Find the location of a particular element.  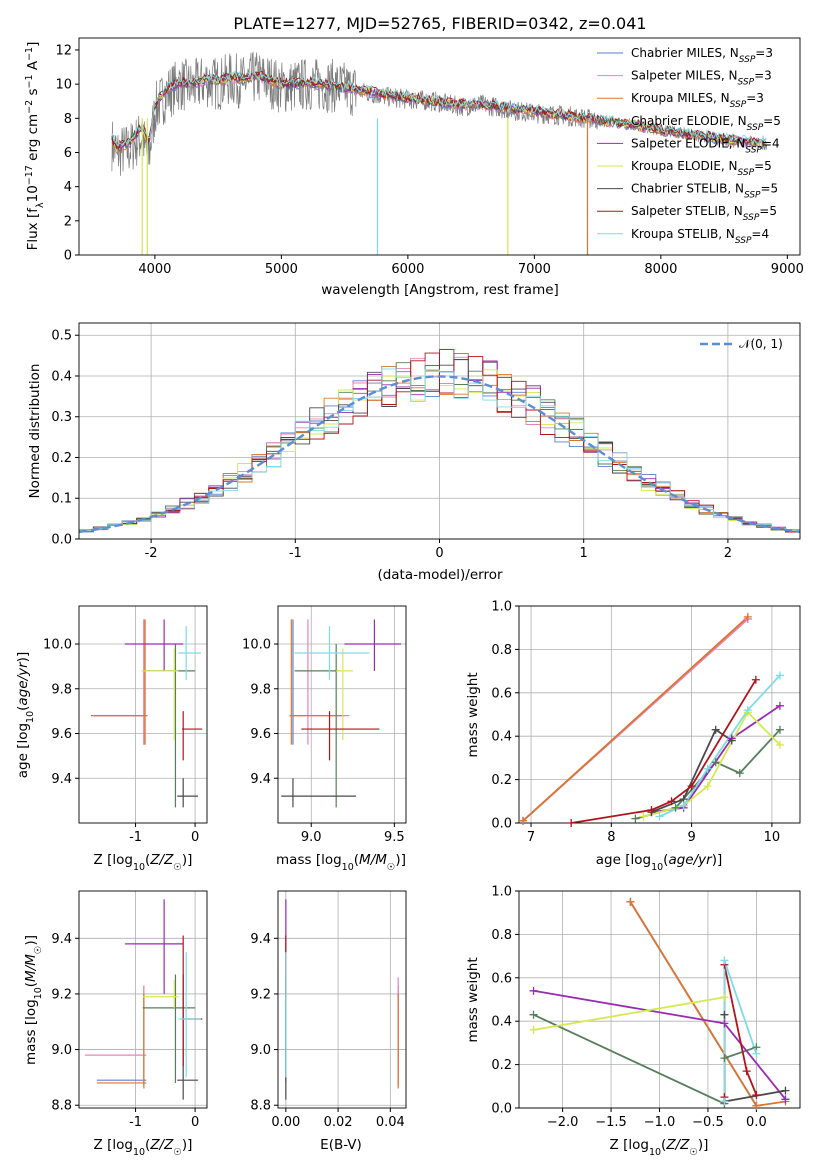

x-tick-label: 9000 is located at coordinates (787, 269).